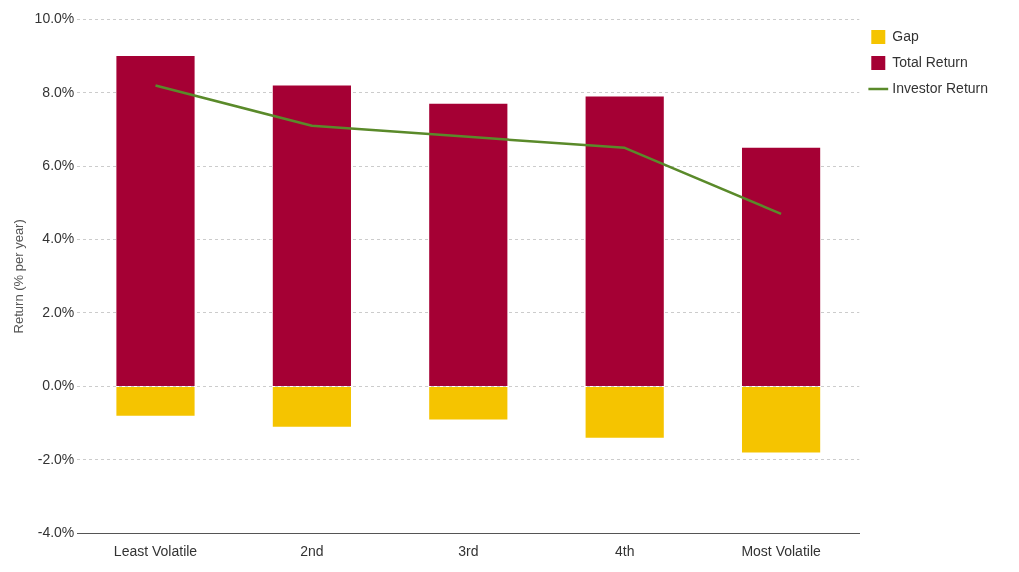 The width and height of the screenshot is (1019, 572). I want to click on x-tick-label: 2nd, so click(312, 551).